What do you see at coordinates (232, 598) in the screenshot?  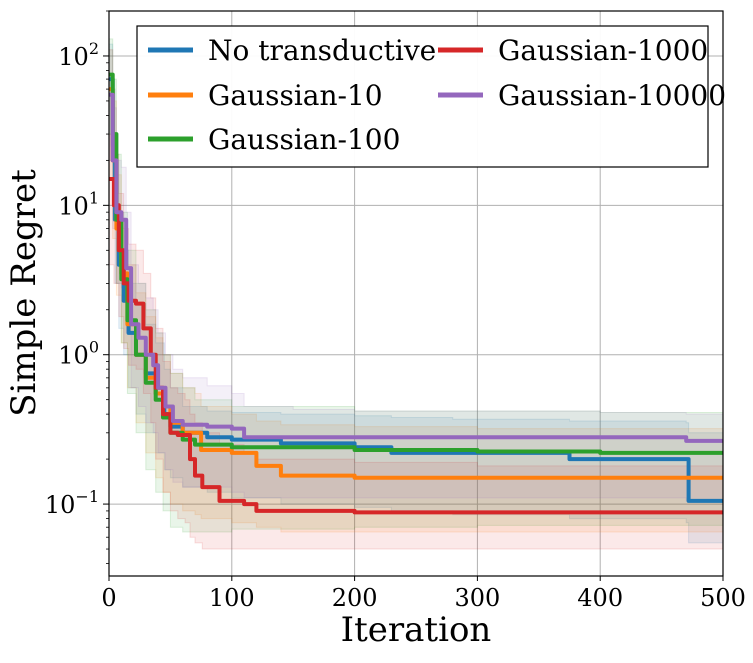 I see `x-tick-label: 100` at bounding box center [232, 598].